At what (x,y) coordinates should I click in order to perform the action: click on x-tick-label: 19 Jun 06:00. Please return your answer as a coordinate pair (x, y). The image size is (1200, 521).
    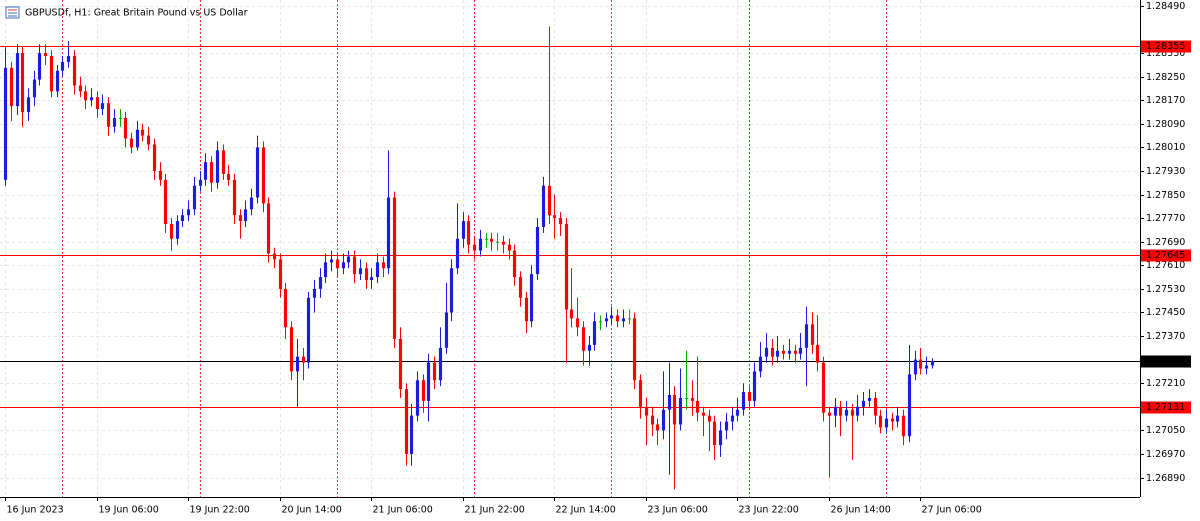
    Looking at the image, I should click on (129, 510).